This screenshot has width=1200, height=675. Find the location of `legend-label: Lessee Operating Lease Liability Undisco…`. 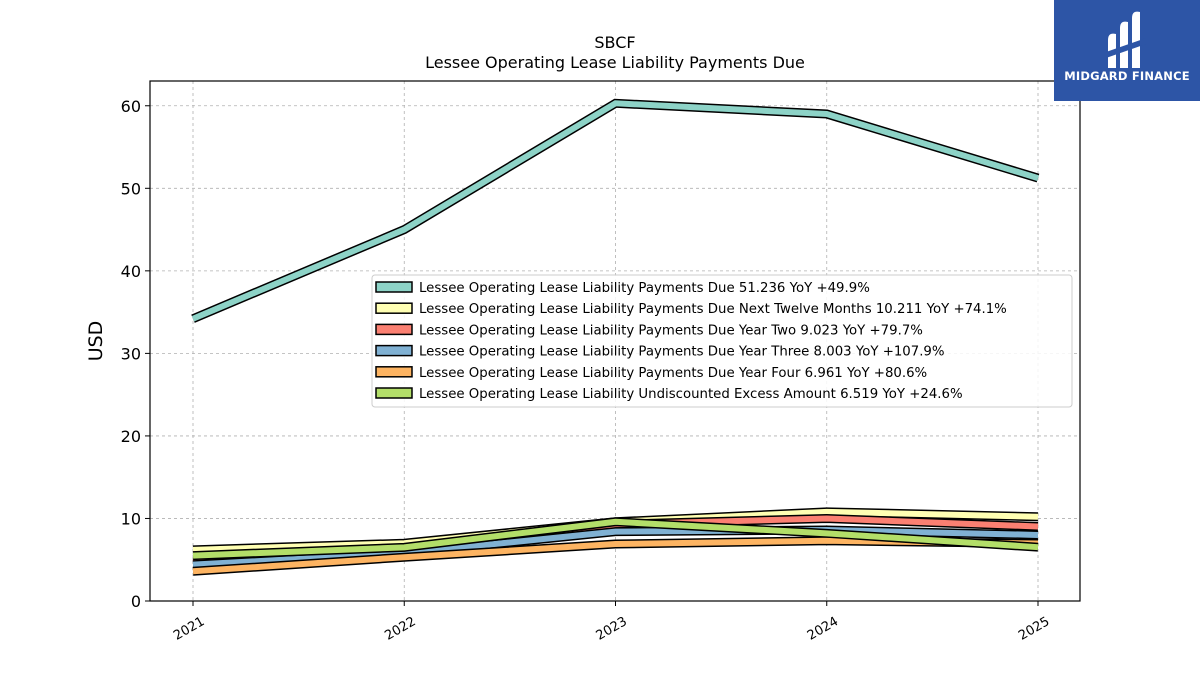

legend-label: Lessee Operating Lease Liability Undisco… is located at coordinates (691, 394).